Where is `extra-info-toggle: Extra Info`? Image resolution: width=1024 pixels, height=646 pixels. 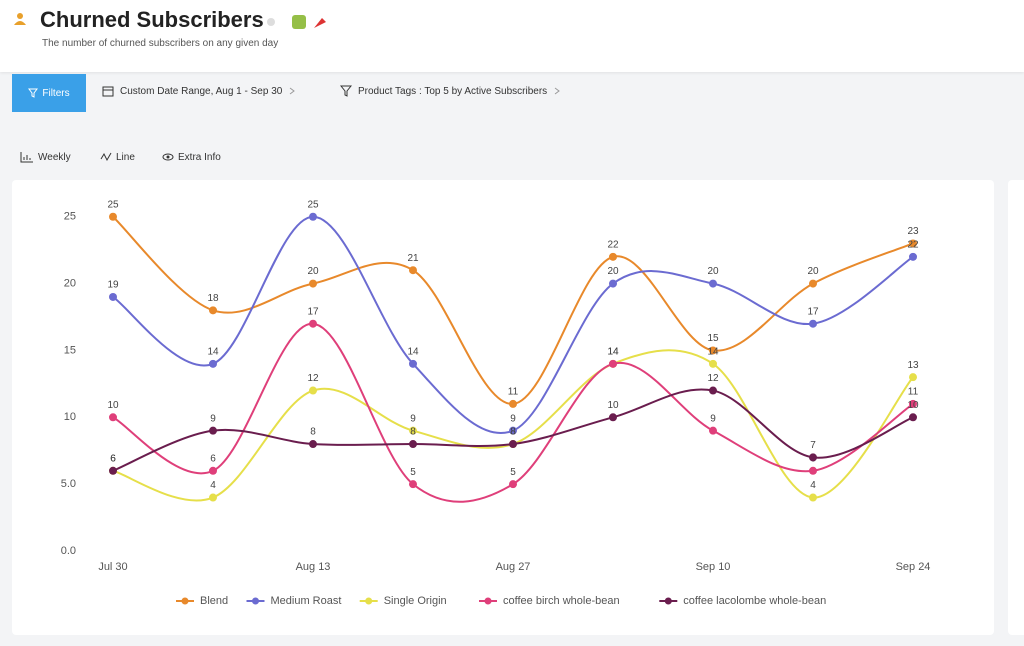
extra-info-toggle: Extra Info is located at coordinates (191, 157).